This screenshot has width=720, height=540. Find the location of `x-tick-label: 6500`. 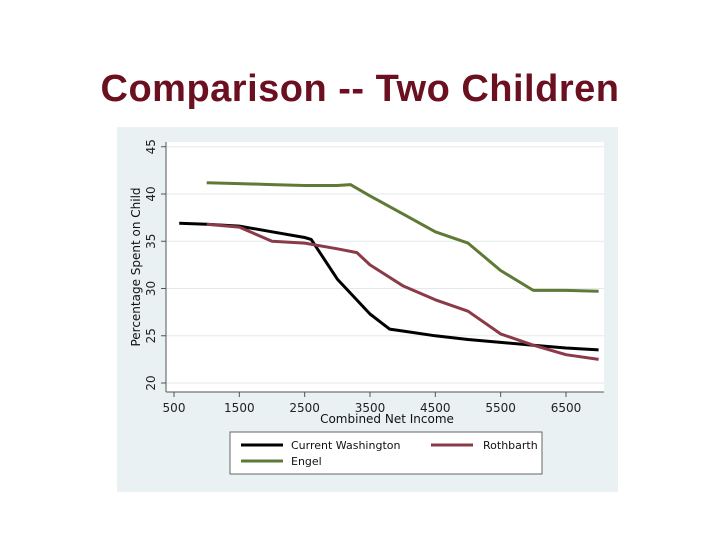

x-tick-label: 6500 is located at coordinates (566, 408).